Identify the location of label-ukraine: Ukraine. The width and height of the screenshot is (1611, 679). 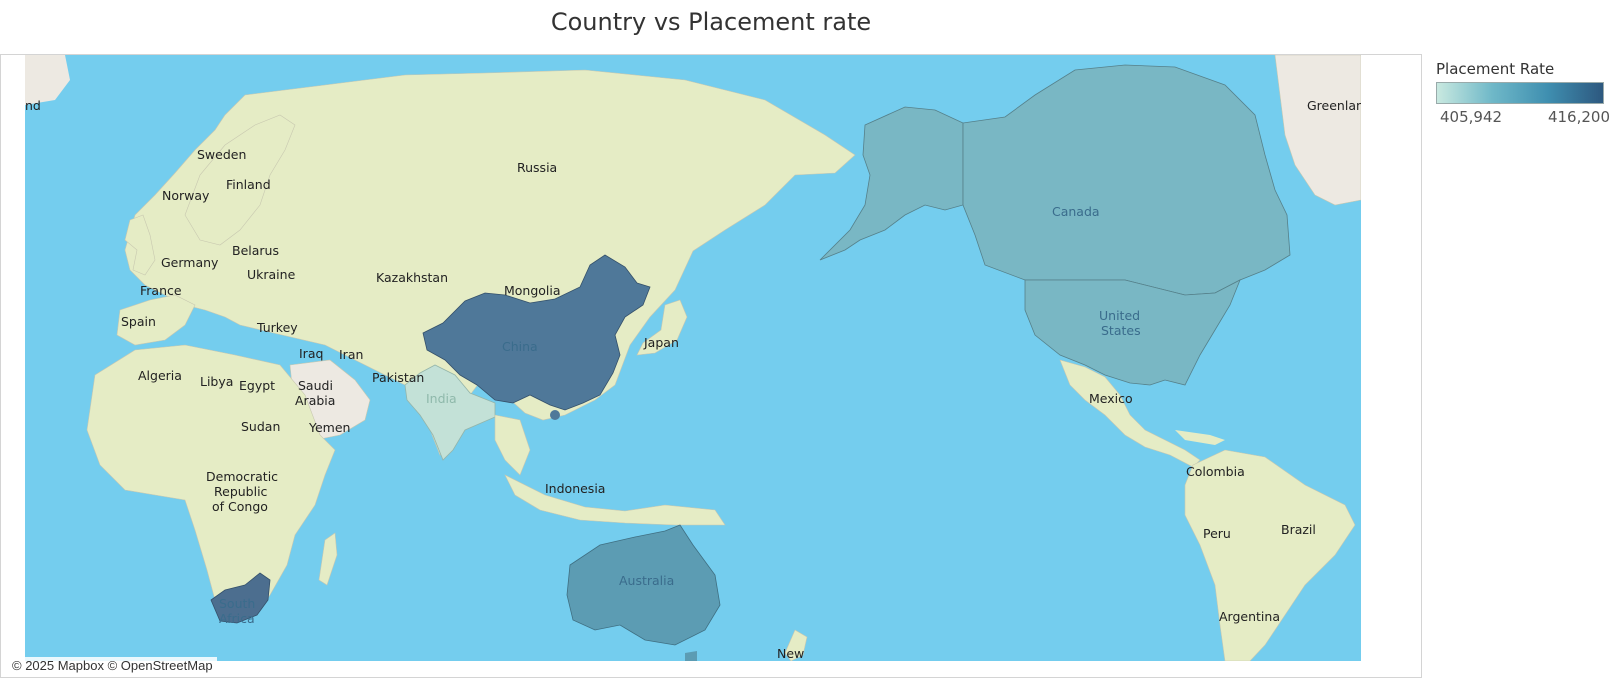
(271, 274).